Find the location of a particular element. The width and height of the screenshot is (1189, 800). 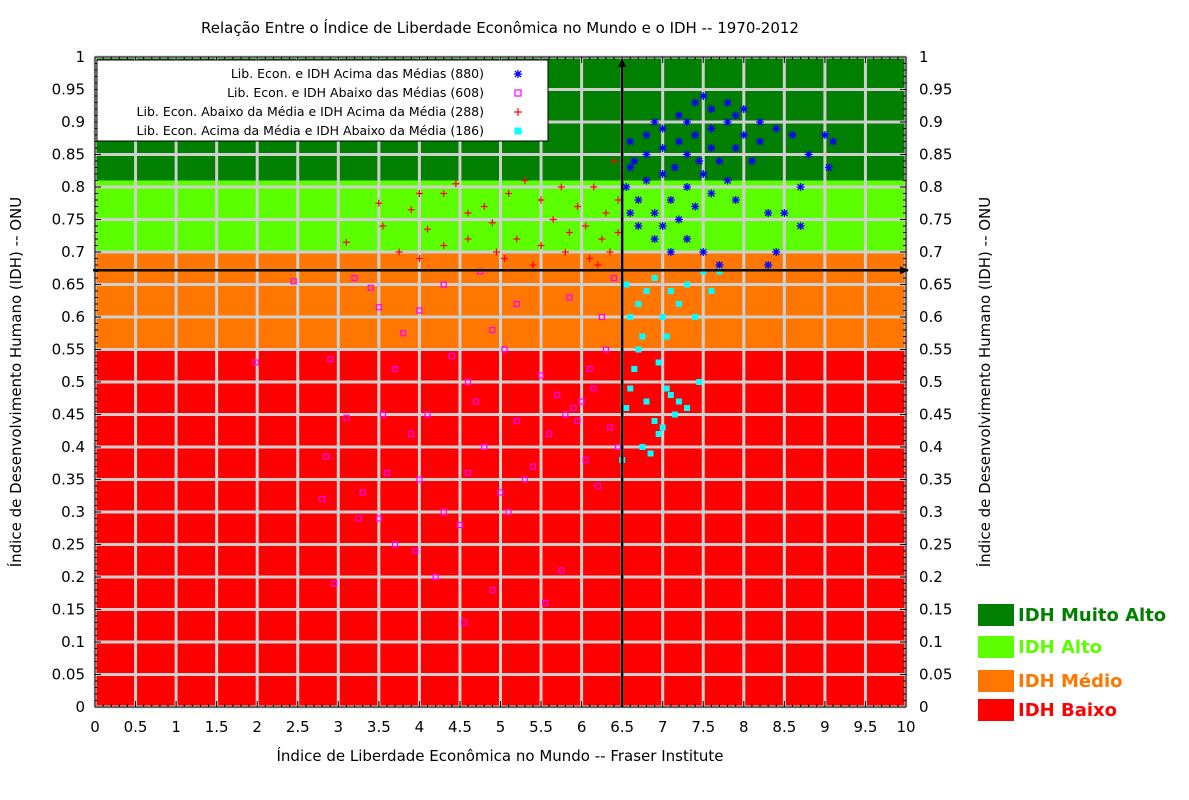

y-tick-label-right: 0.3 is located at coordinates (931, 512).